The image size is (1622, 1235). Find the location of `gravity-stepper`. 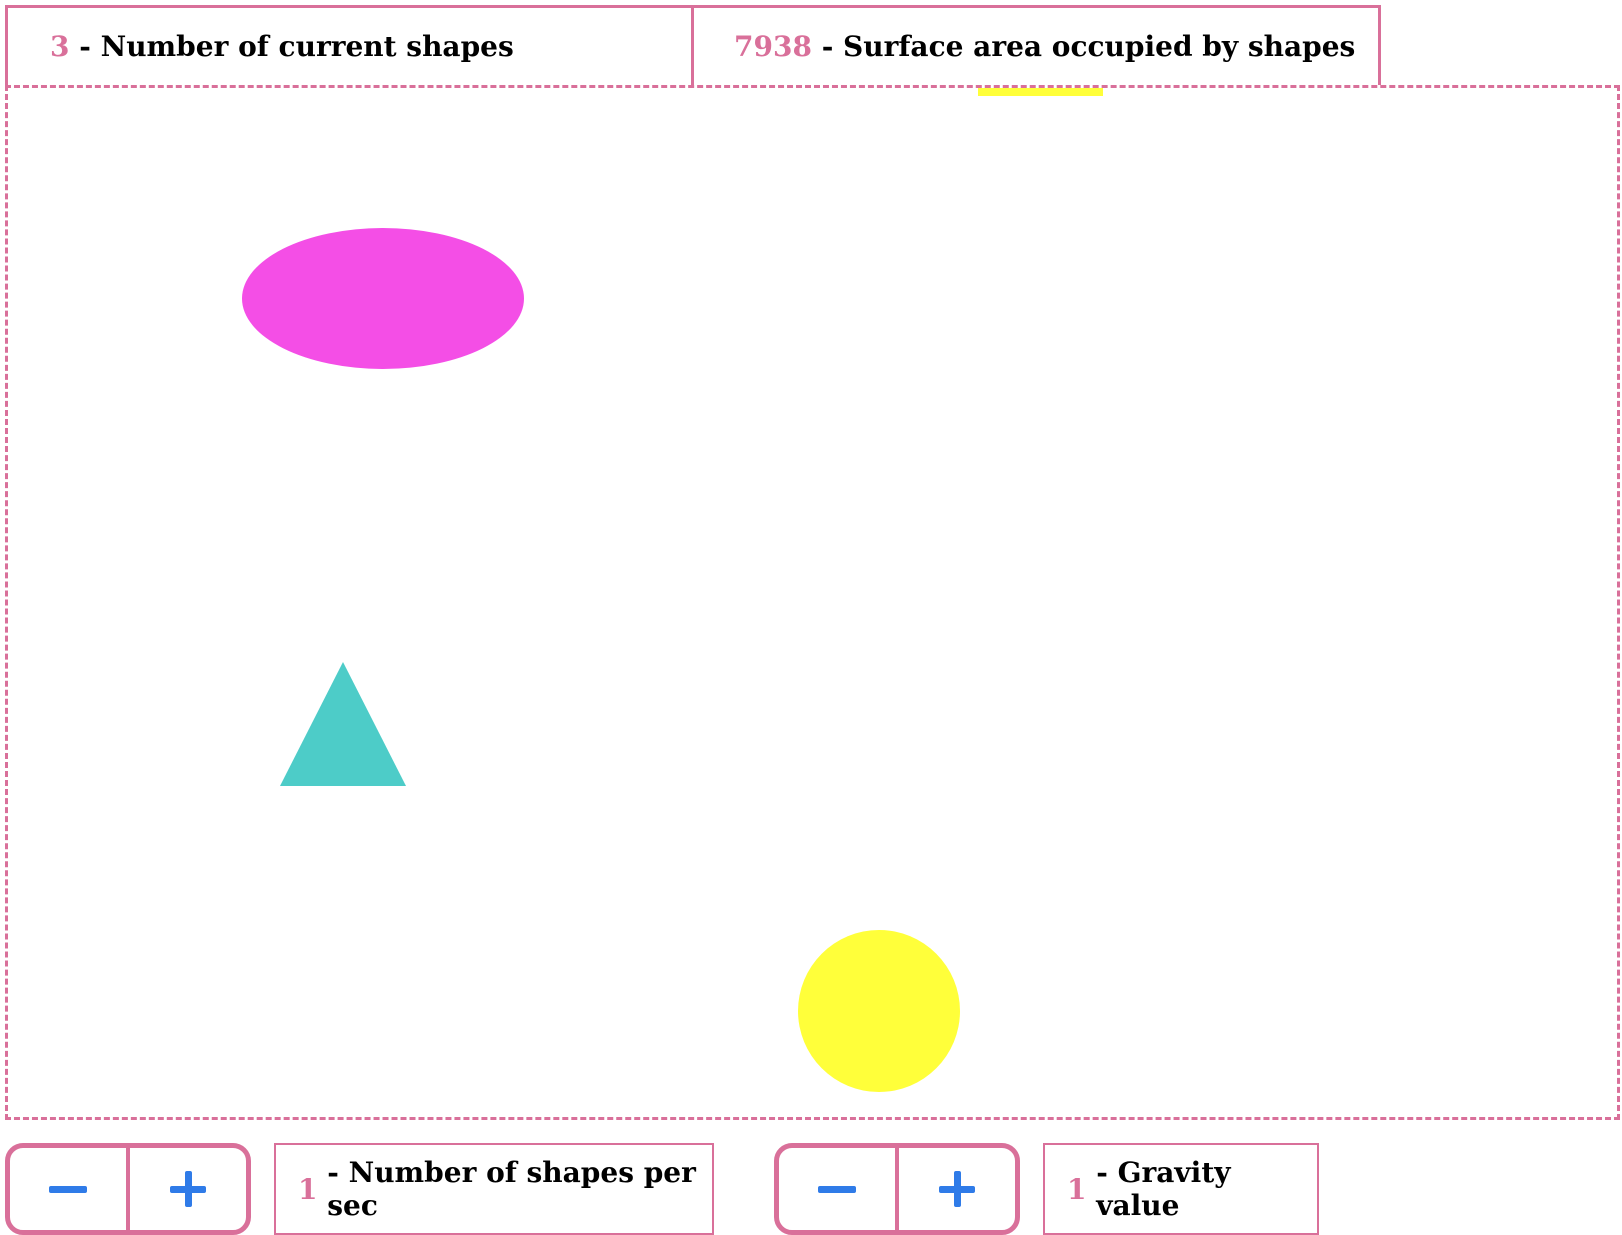

gravity-stepper is located at coordinates (897, 1189).